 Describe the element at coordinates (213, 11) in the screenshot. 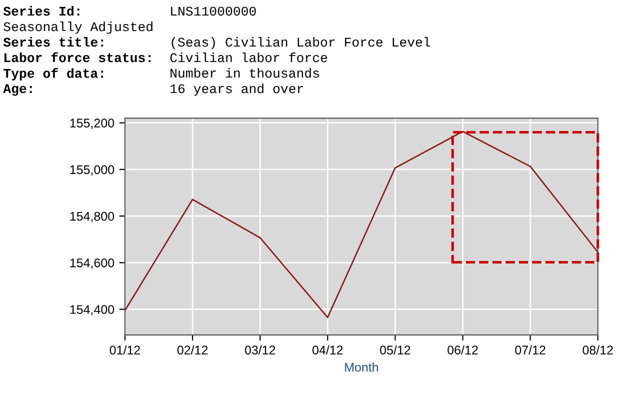

I see `text: LNS11000000` at that location.